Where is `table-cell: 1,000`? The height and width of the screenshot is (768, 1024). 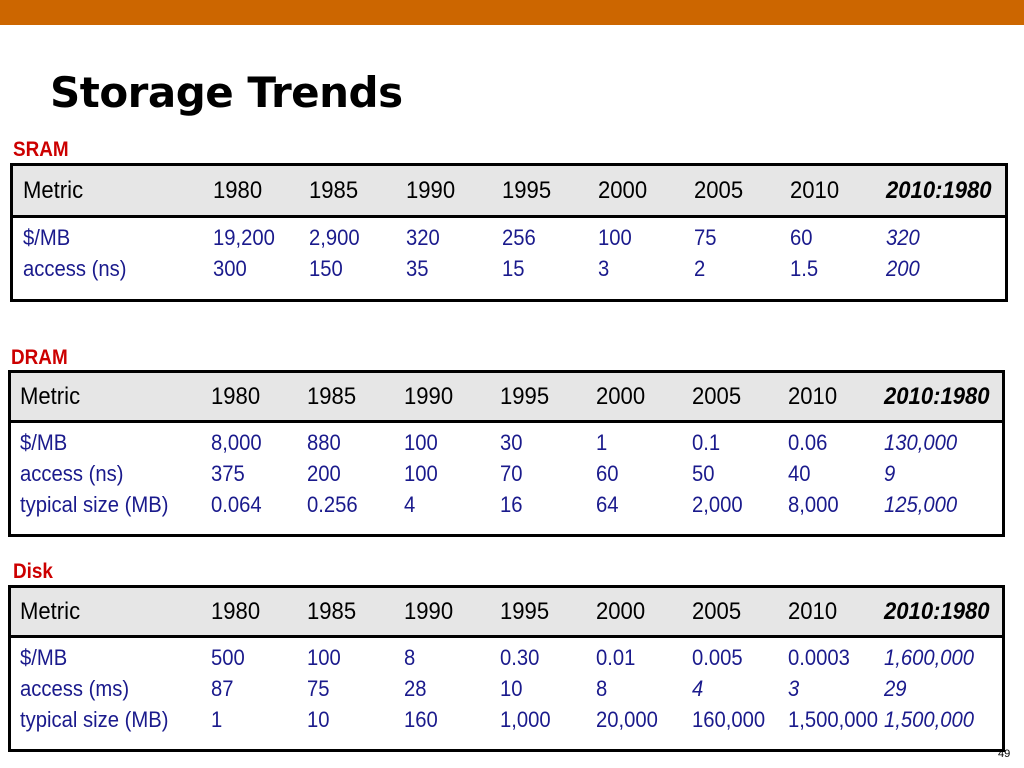
table-cell: 1,000 is located at coordinates (525, 719).